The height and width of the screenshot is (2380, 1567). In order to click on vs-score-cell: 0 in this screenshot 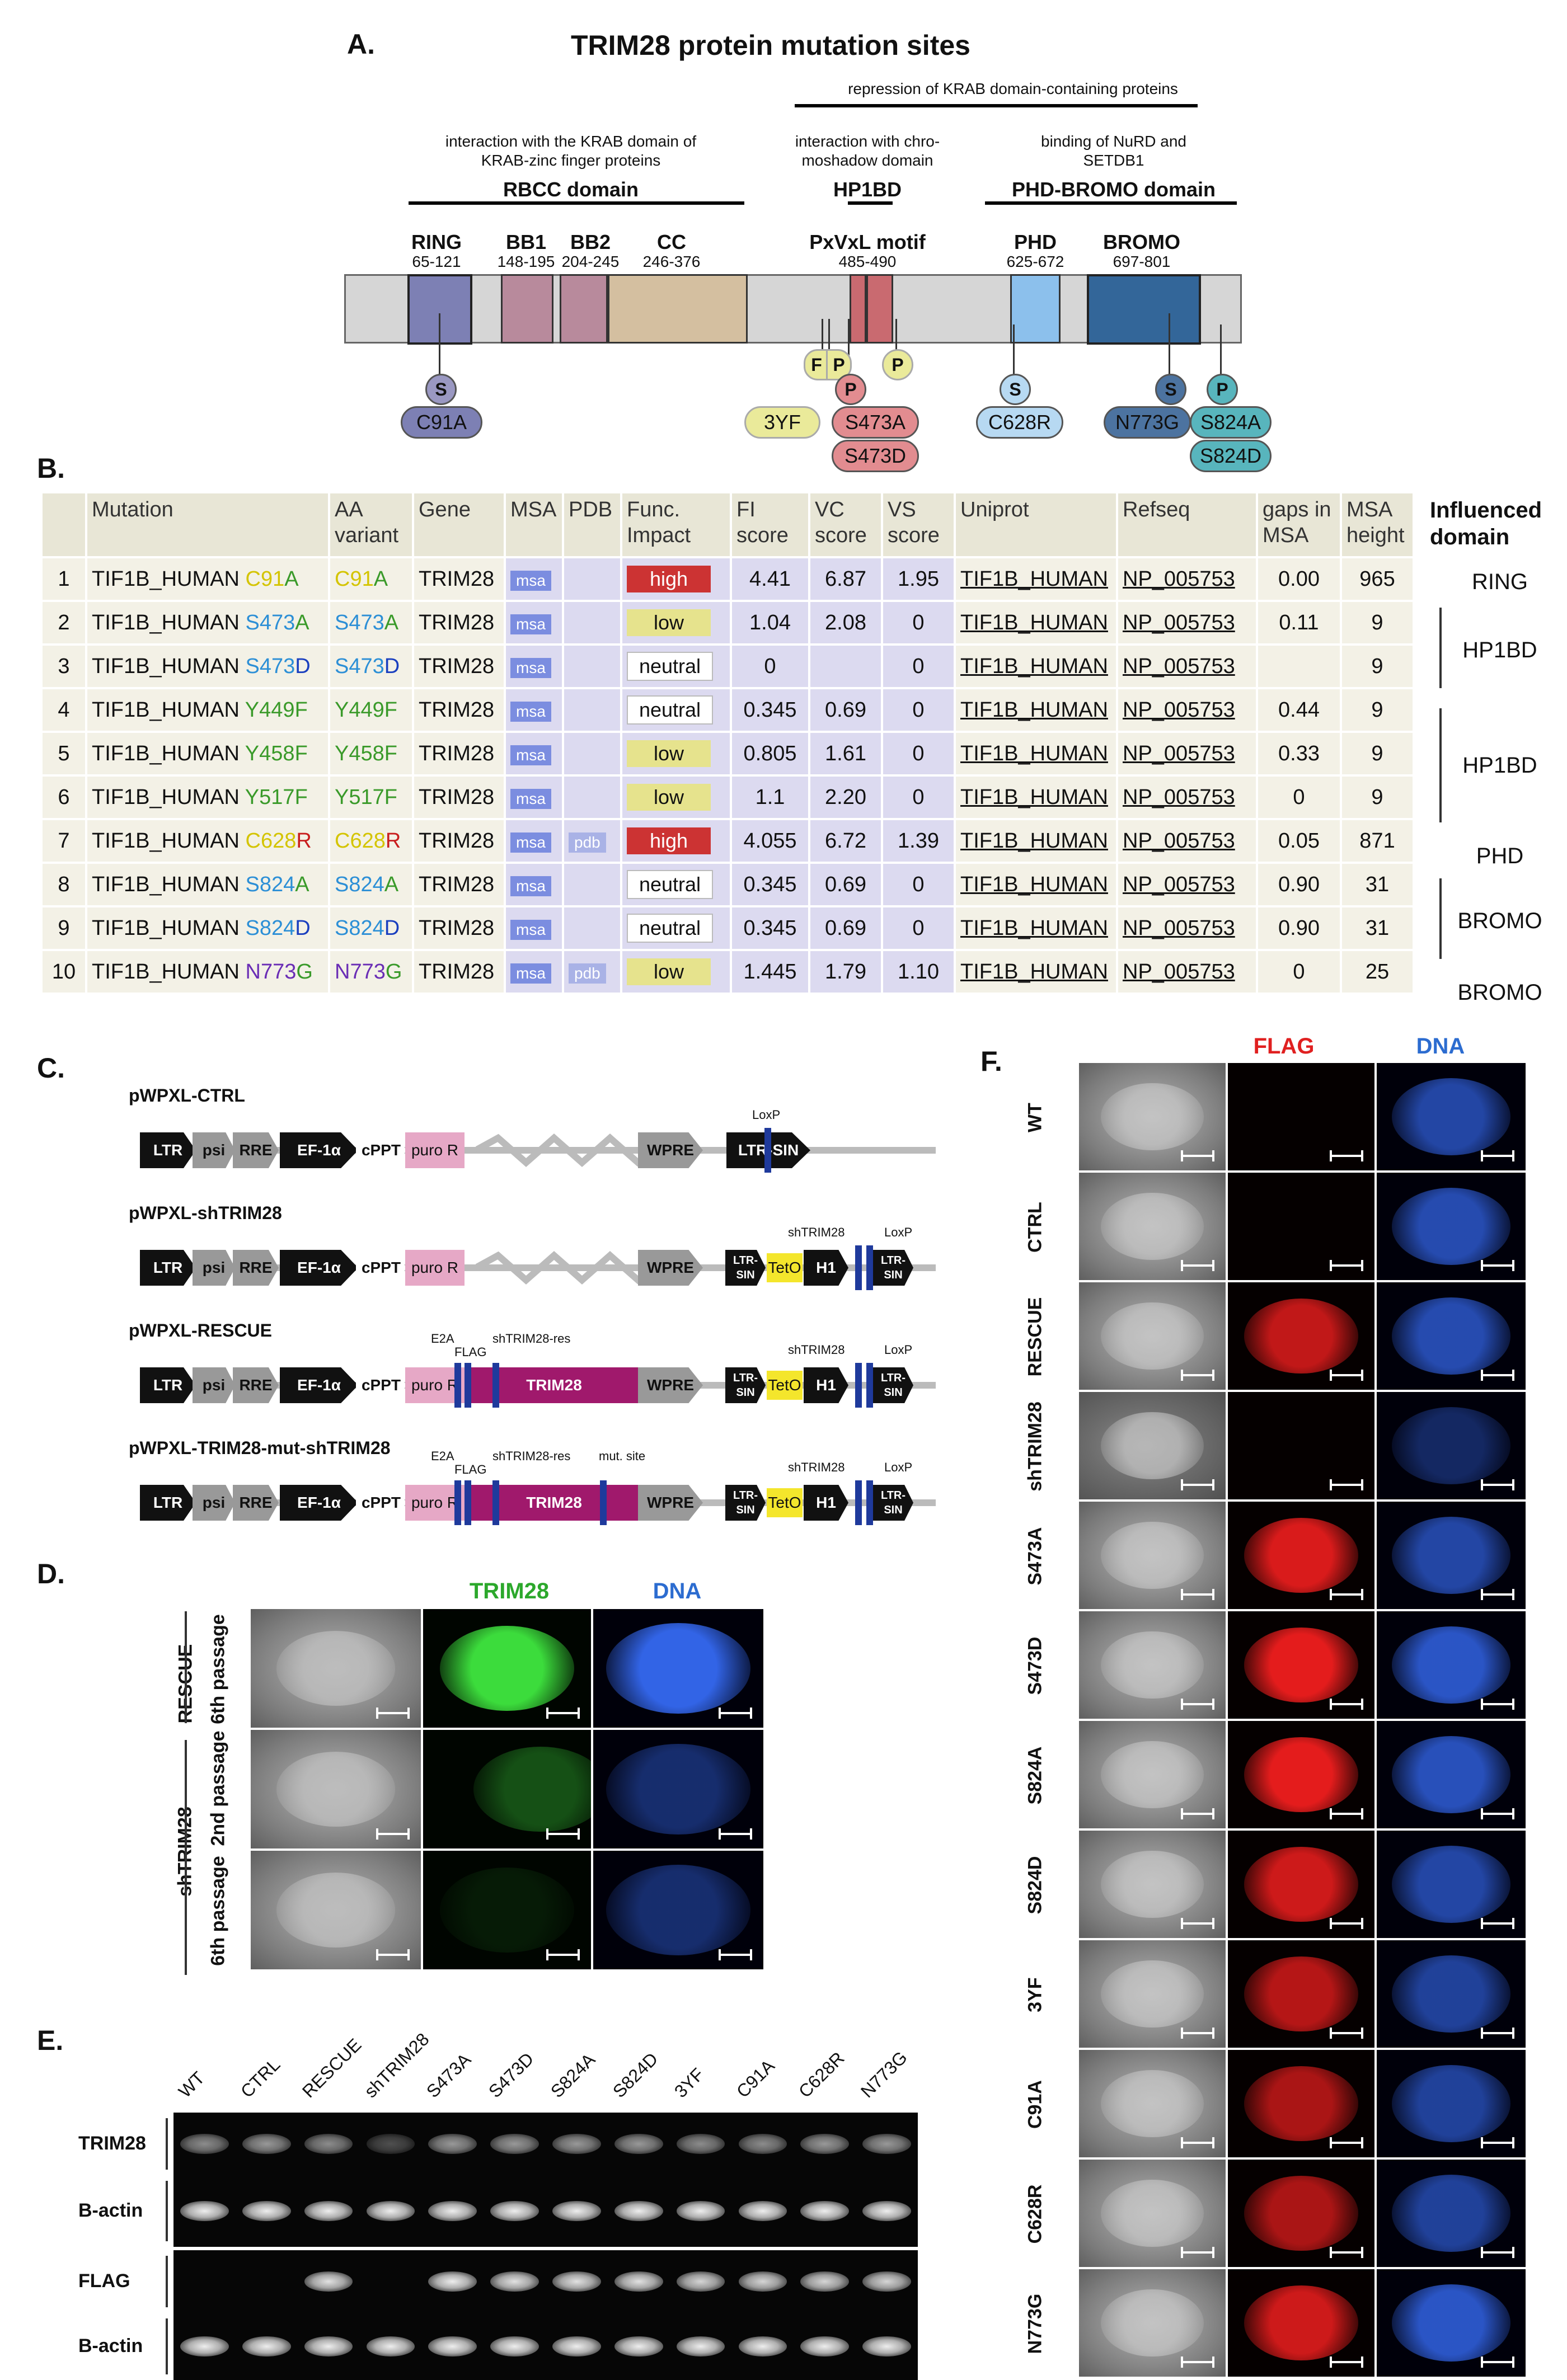, I will do `click(918, 753)`.